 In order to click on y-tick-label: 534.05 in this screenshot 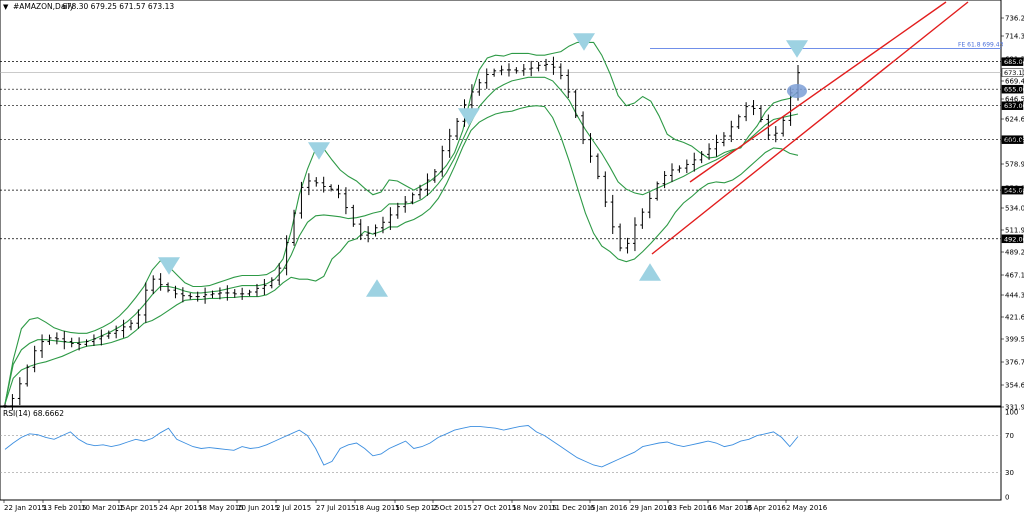, I will do `click(1014, 209)`.